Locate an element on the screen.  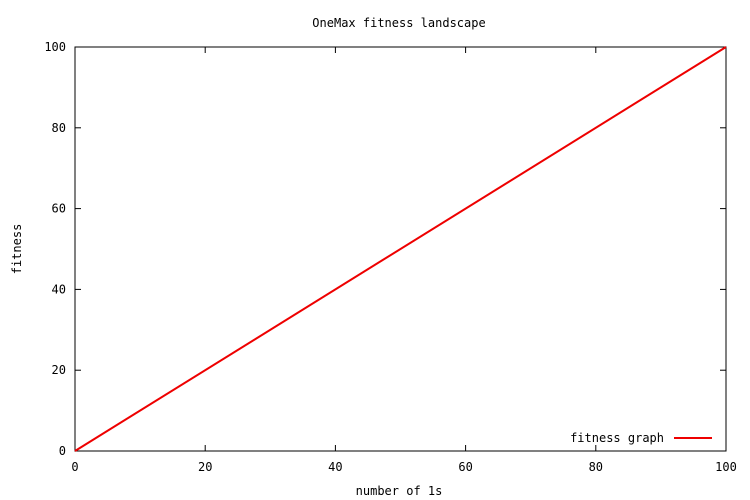
y-tick-label: 100 is located at coordinates (55, 47).